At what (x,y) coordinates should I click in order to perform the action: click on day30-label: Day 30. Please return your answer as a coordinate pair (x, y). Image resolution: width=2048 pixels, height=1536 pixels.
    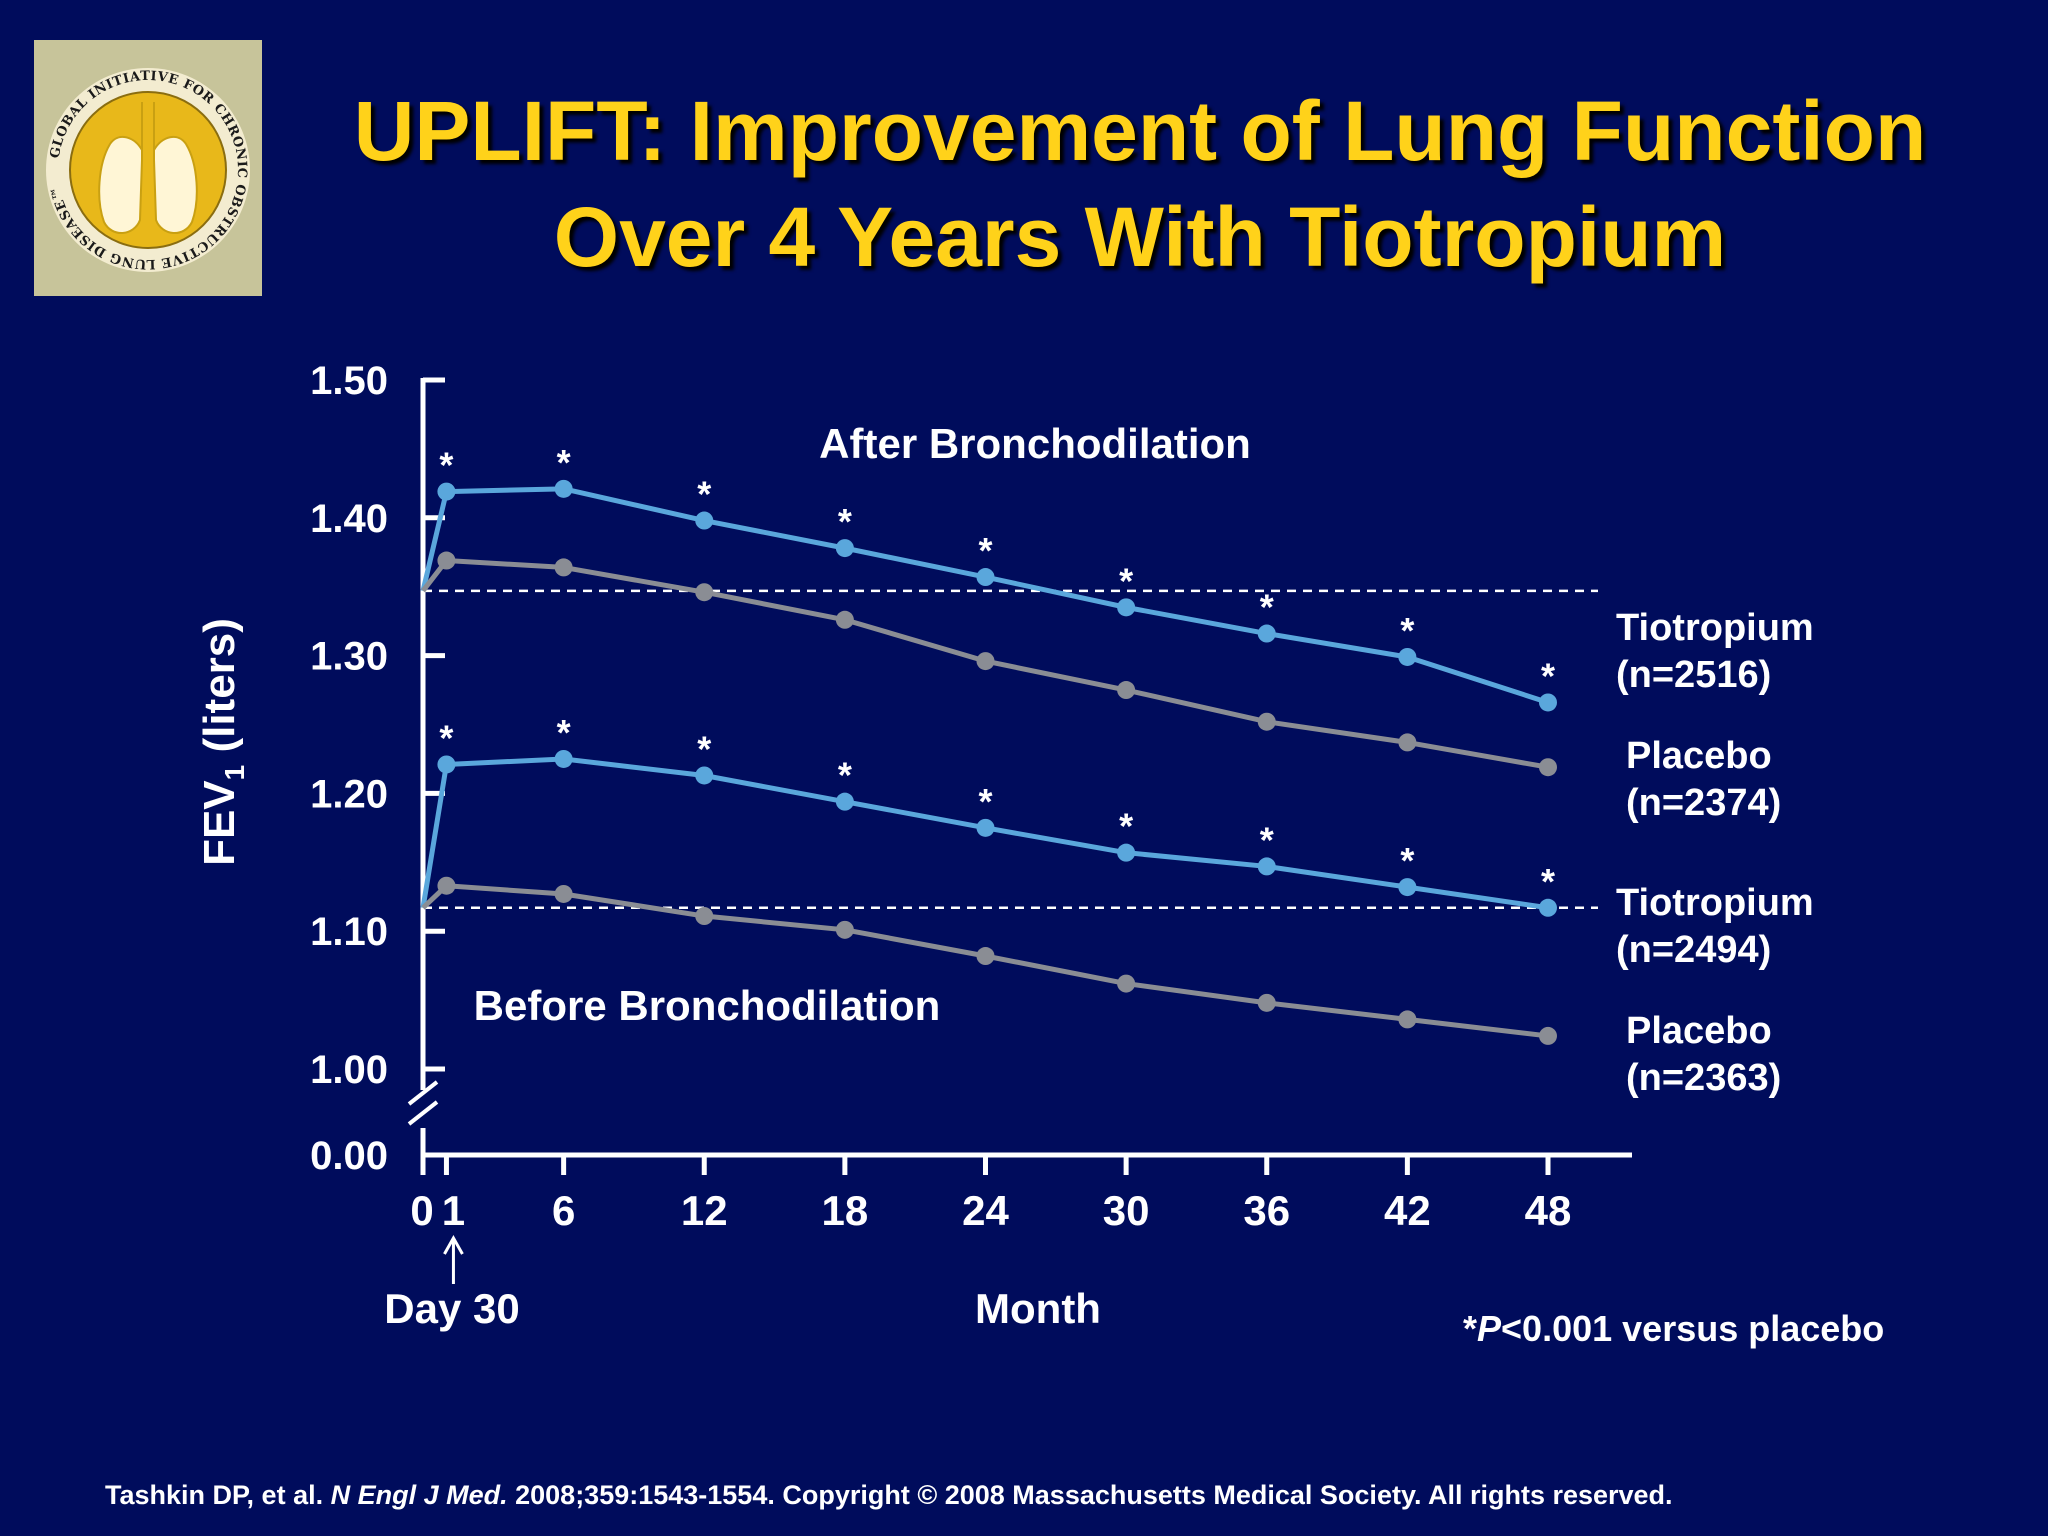
    Looking at the image, I should click on (451, 1308).